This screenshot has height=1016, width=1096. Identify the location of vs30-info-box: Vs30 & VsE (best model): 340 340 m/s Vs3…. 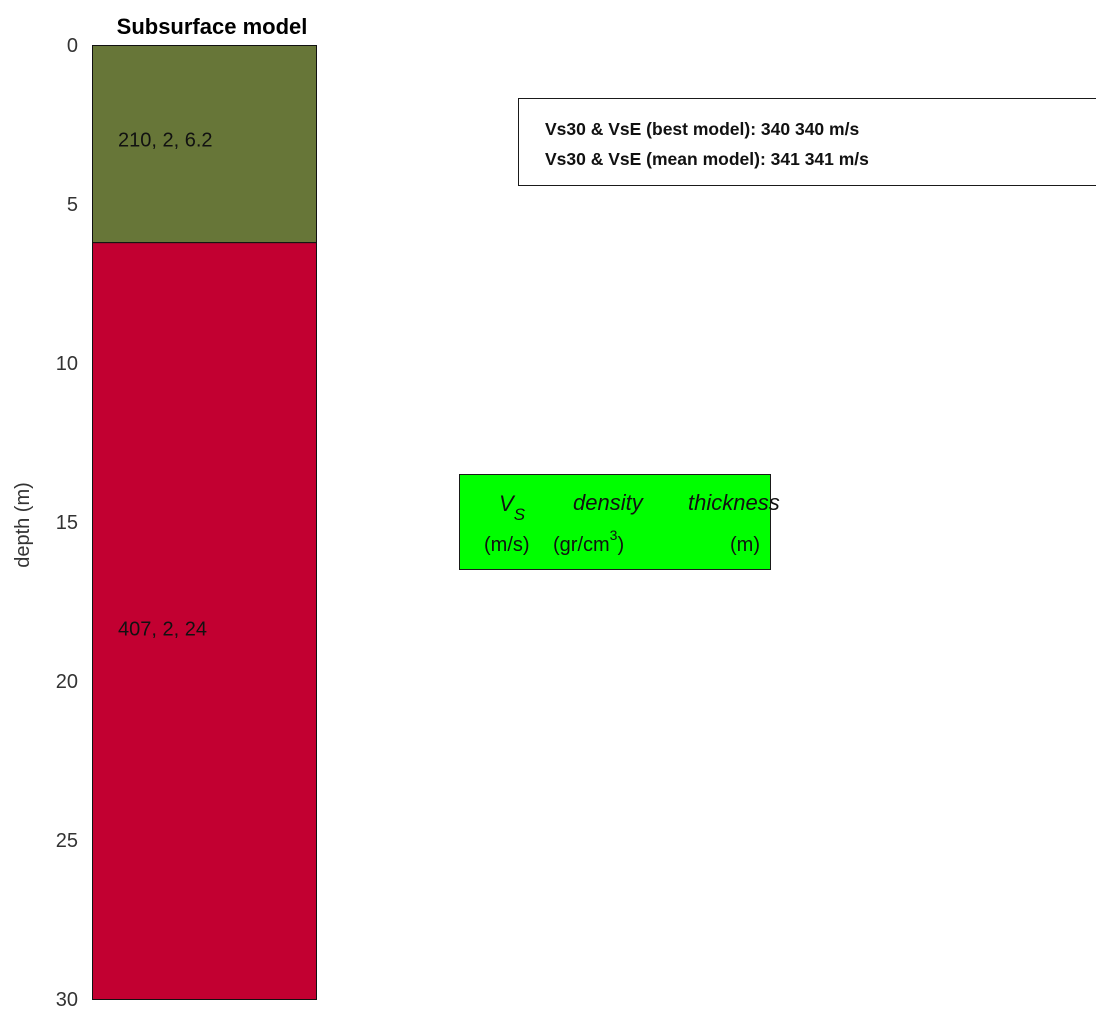
(807, 142).